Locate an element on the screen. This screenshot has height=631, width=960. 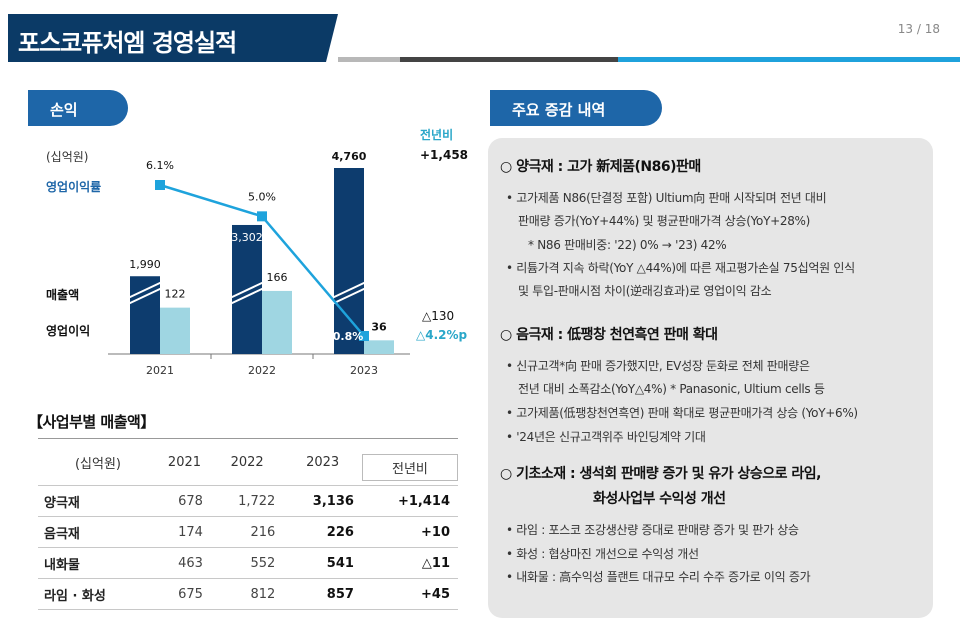
basic-line: • 내화물 : 高수익성 플랜트 대규모 수리 수주 증가로 이익 증가 is located at coordinates (658, 577).